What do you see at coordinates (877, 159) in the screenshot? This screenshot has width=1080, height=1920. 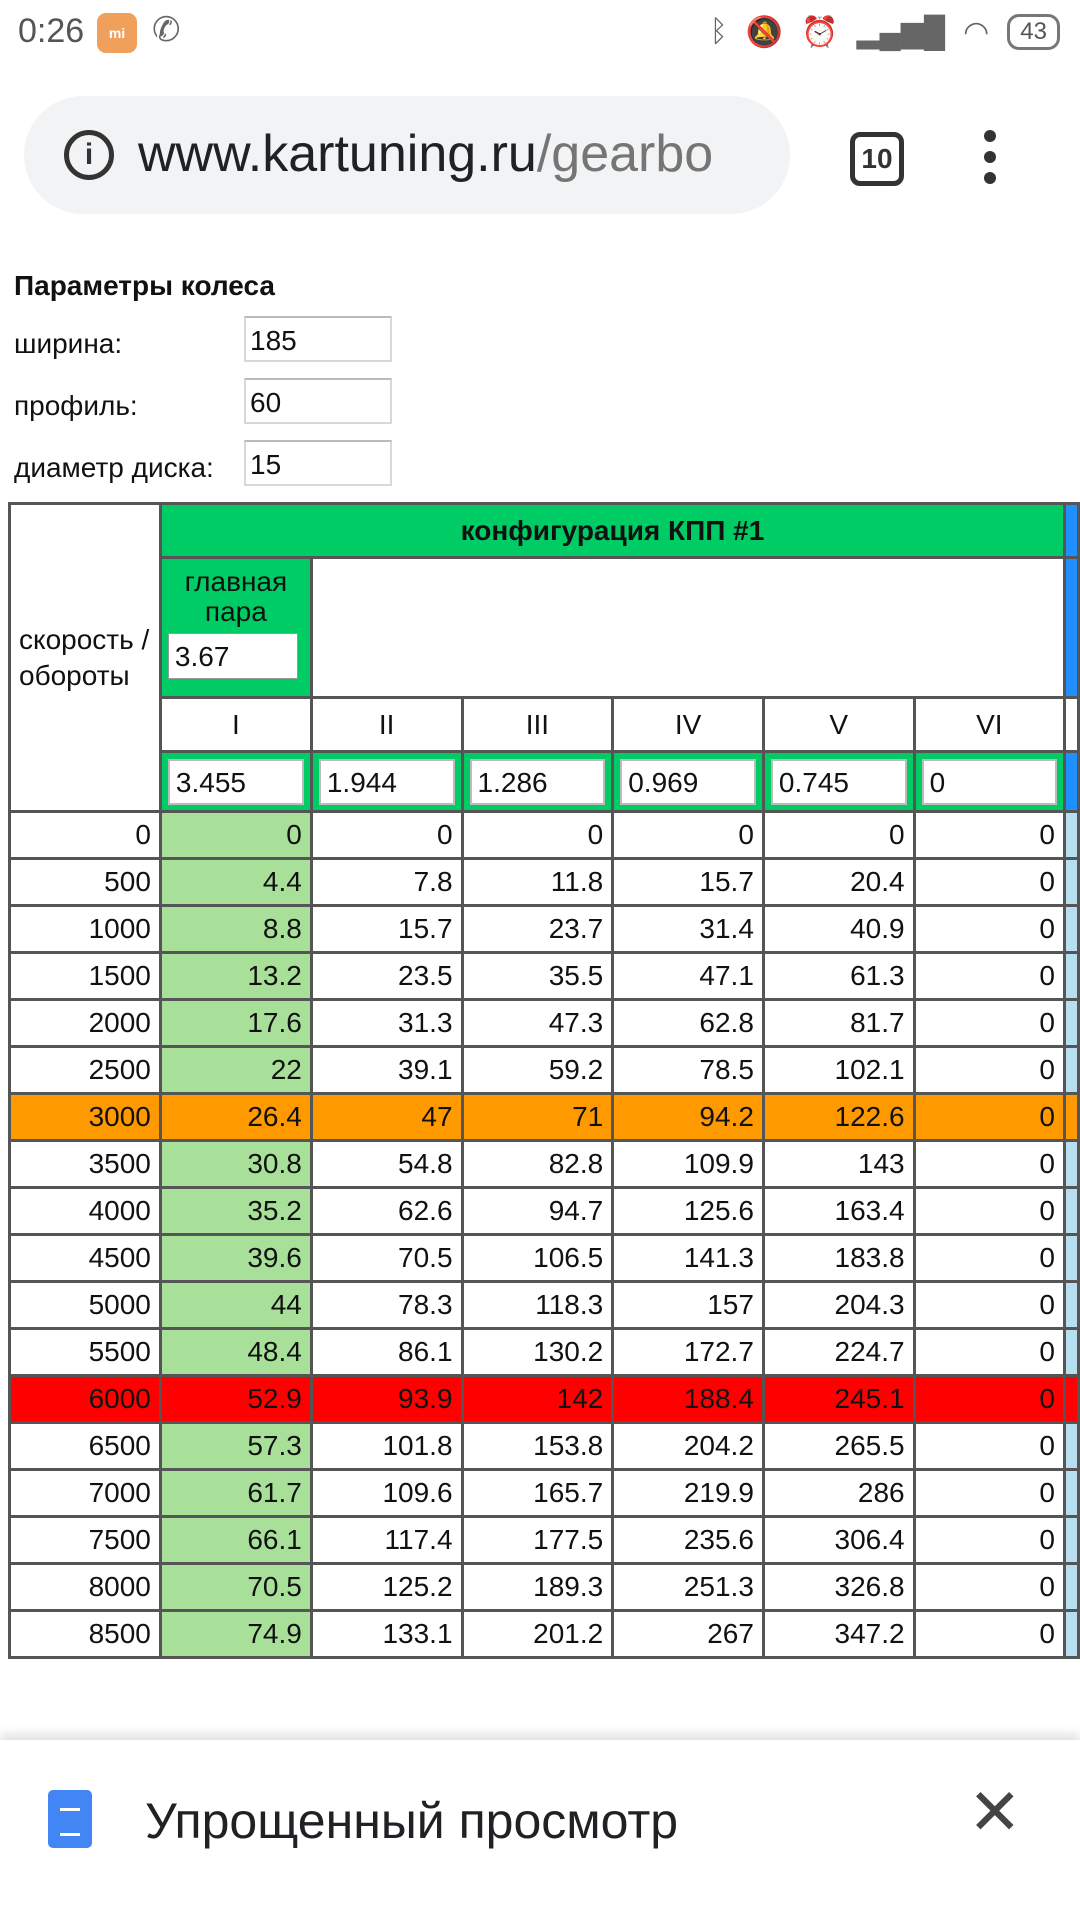 I see `tab-switcher-button: 10` at bounding box center [877, 159].